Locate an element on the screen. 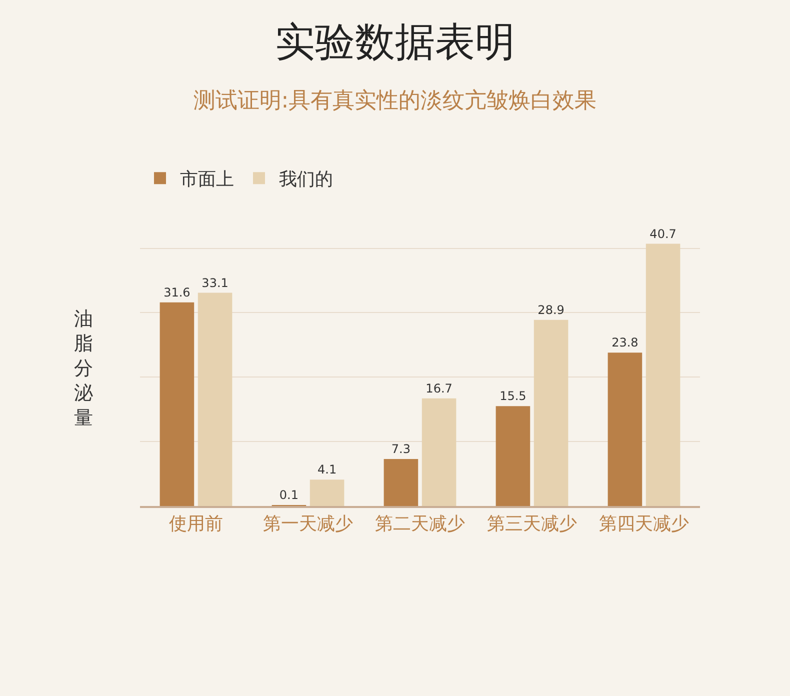 This screenshot has width=790, height=696. data-label: 0.1 is located at coordinates (289, 495).